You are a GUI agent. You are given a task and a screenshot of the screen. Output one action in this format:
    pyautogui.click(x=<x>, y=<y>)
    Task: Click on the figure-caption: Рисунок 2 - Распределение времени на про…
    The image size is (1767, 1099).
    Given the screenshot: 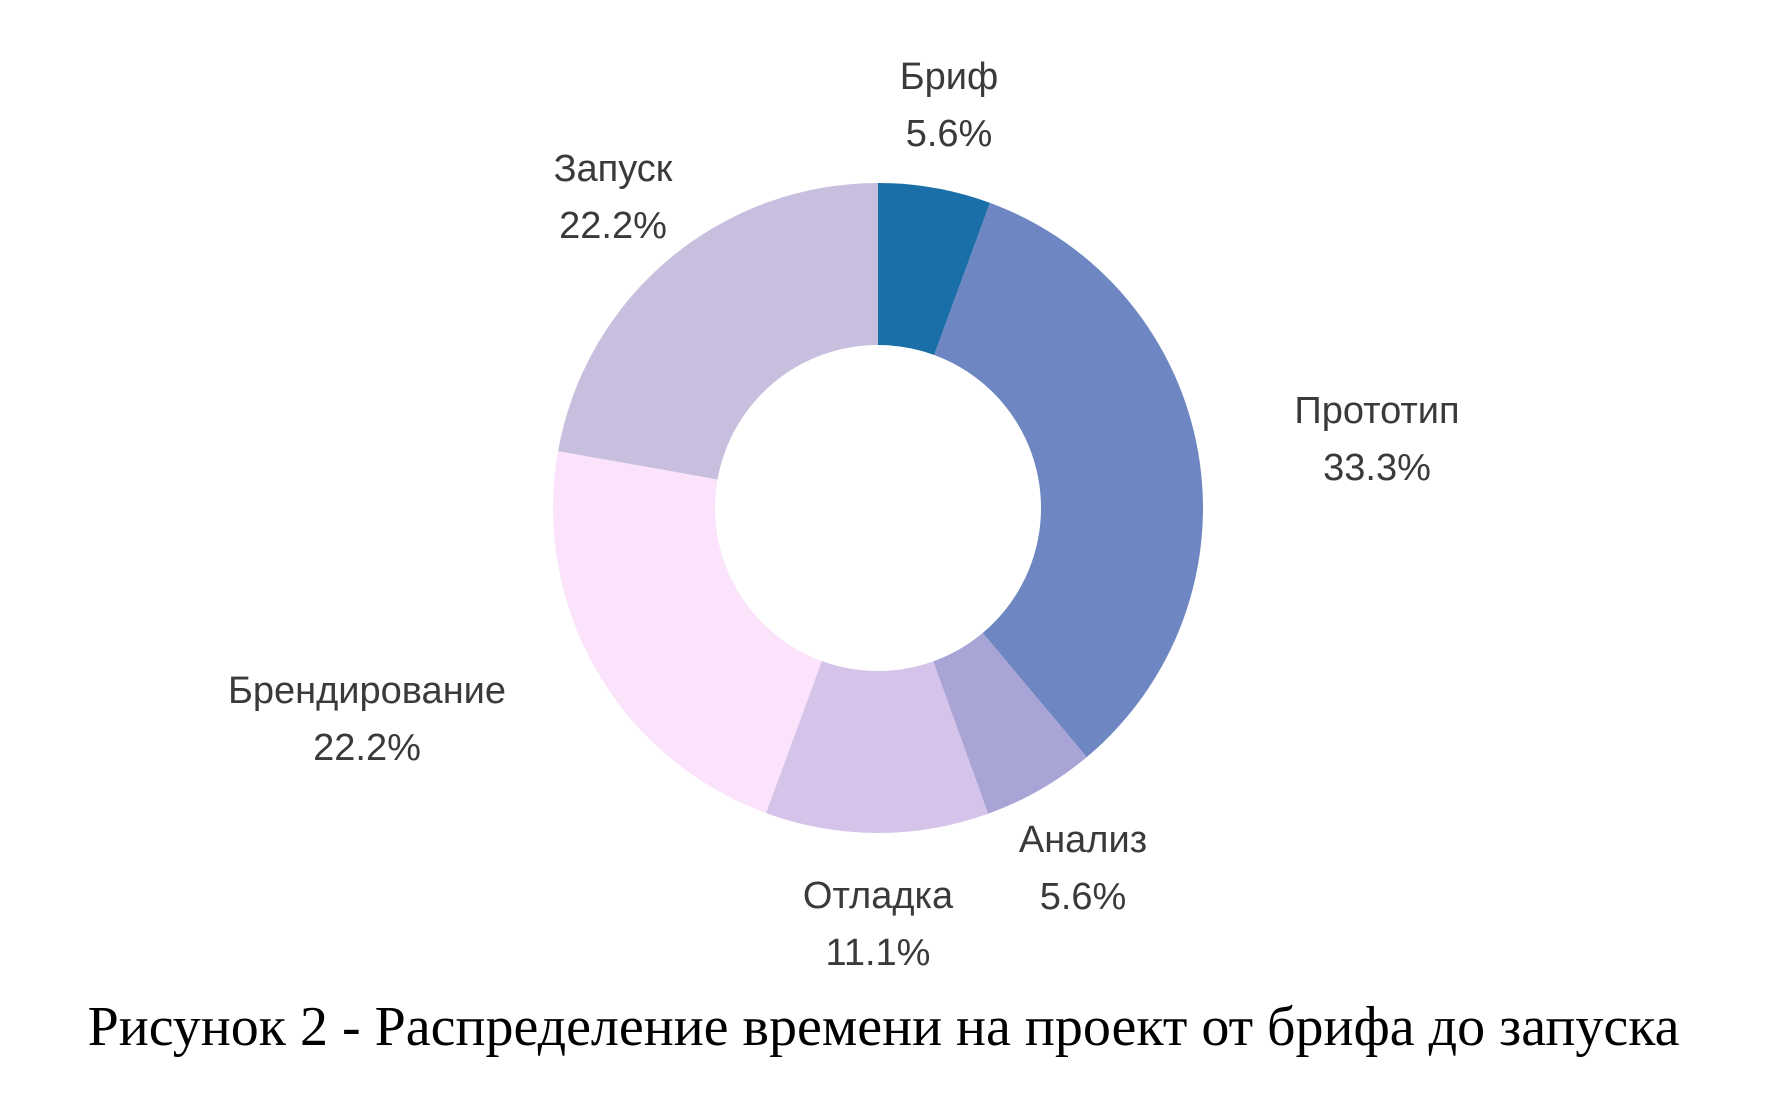 What is the action you would take?
    pyautogui.click(x=883, y=1027)
    